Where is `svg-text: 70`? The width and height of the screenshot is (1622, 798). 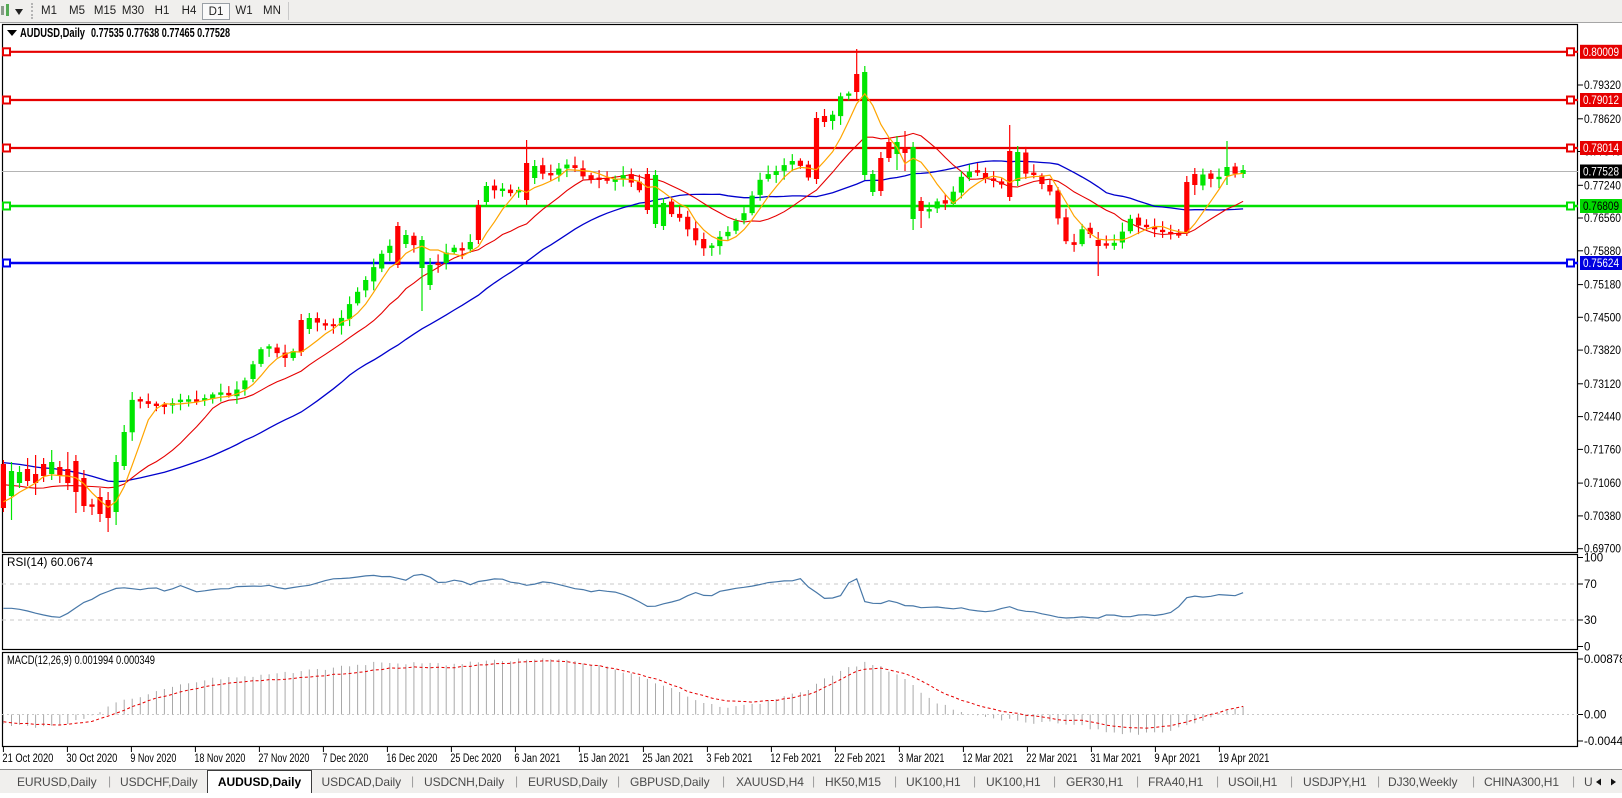
svg-text: 70 is located at coordinates (1590, 585).